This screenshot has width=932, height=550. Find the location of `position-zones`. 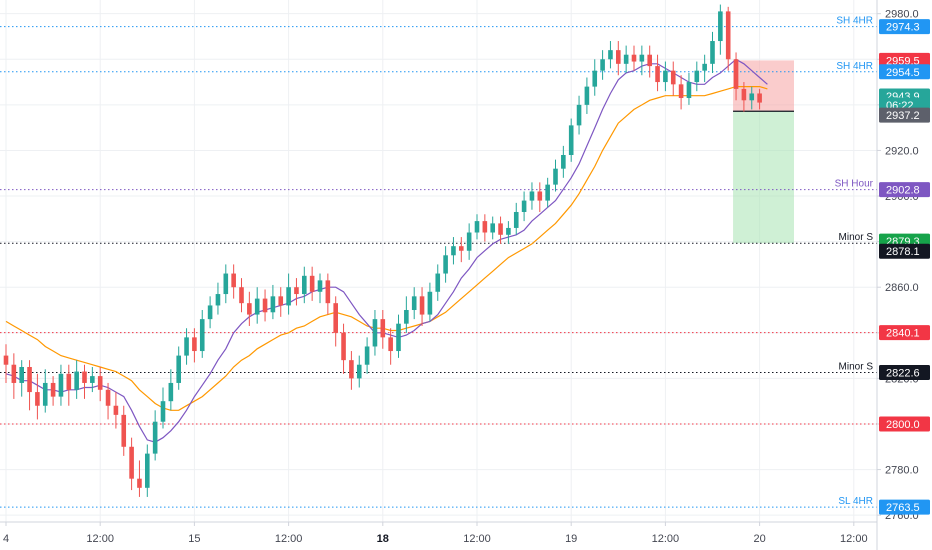

position-zones is located at coordinates (763, 152).